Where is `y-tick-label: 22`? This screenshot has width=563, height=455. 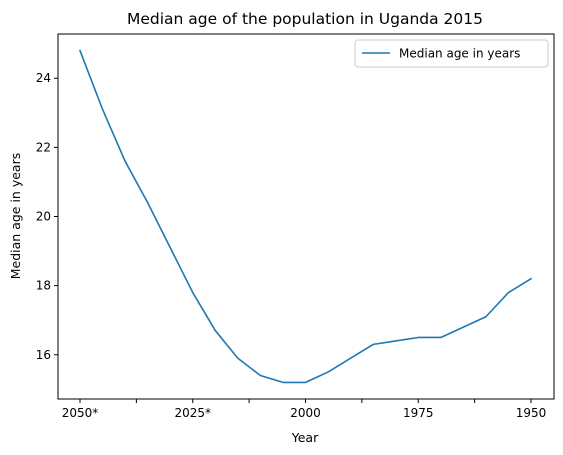 y-tick-label: 22 is located at coordinates (43, 147).